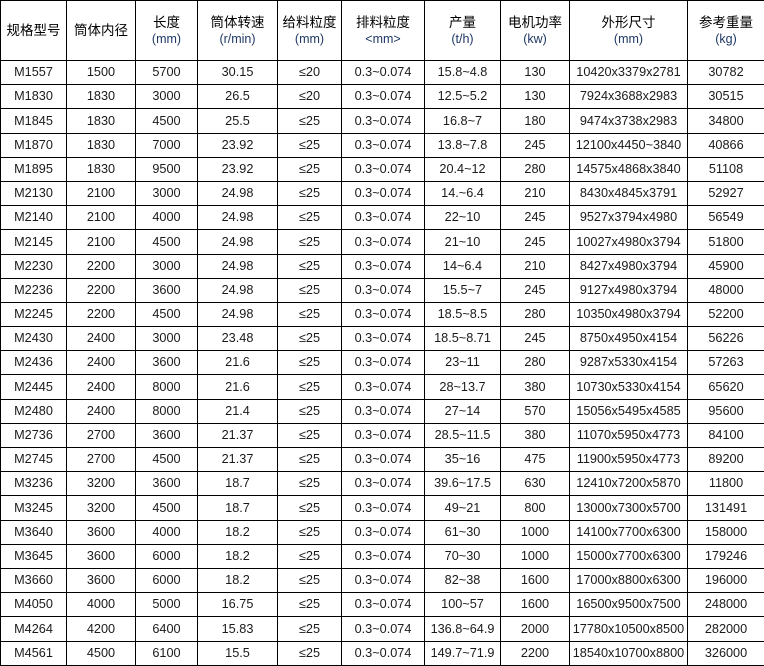  I want to click on column-header-title: 规格型号, so click(33, 30).